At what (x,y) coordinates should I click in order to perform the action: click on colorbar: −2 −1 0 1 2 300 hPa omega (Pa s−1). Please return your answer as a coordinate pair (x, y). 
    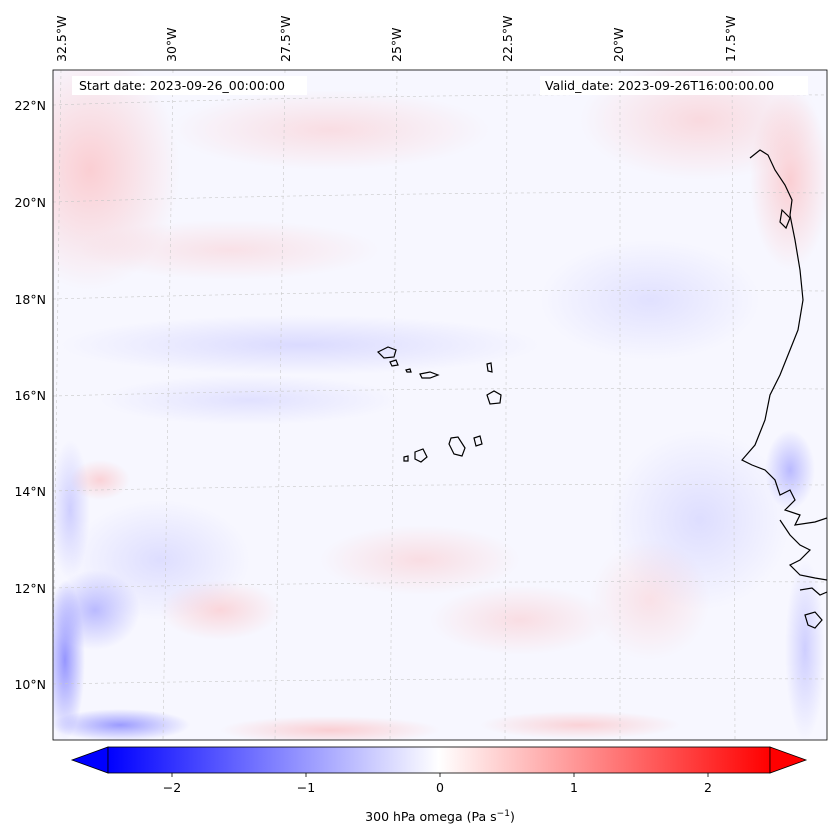
    Looking at the image, I should click on (439, 785).